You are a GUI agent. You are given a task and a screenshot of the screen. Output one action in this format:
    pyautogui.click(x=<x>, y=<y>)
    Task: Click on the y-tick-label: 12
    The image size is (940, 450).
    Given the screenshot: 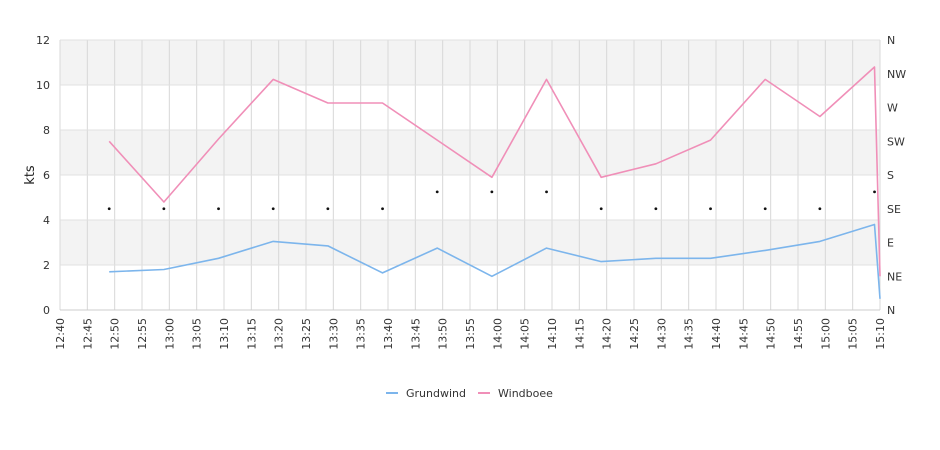 What is the action you would take?
    pyautogui.click(x=43, y=40)
    